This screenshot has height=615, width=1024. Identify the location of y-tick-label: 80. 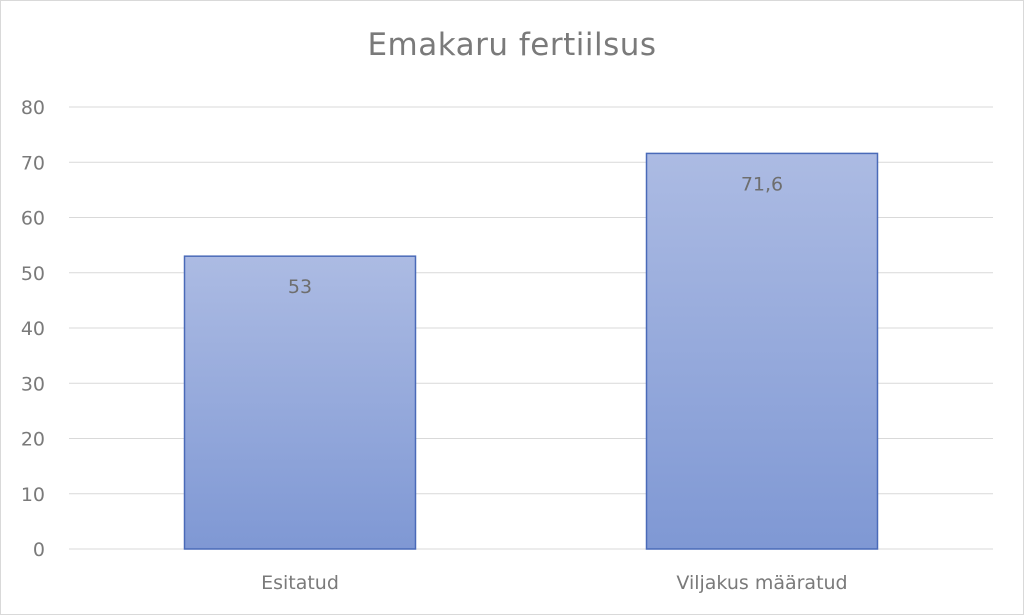
(33, 108).